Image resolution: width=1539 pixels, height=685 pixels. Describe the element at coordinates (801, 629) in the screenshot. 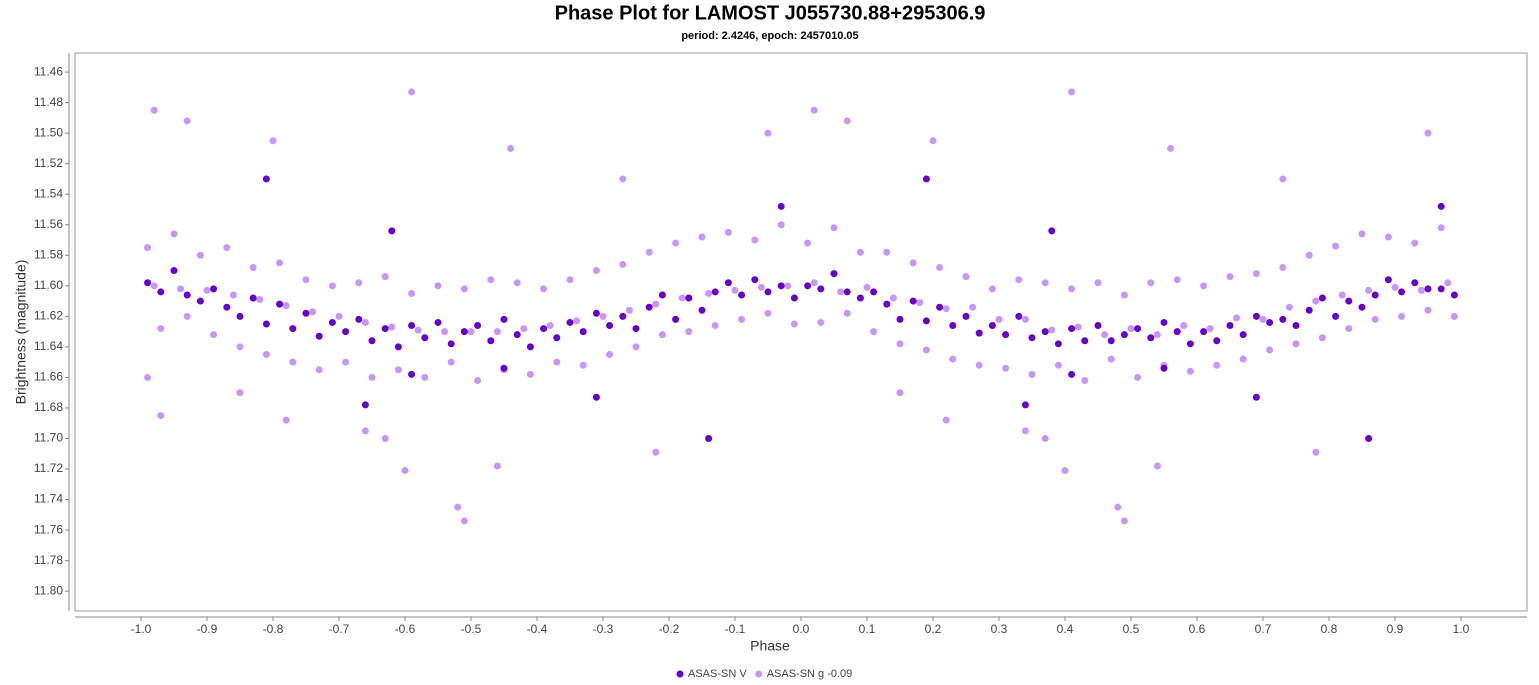

I see `x-tick-label: 0.0` at that location.